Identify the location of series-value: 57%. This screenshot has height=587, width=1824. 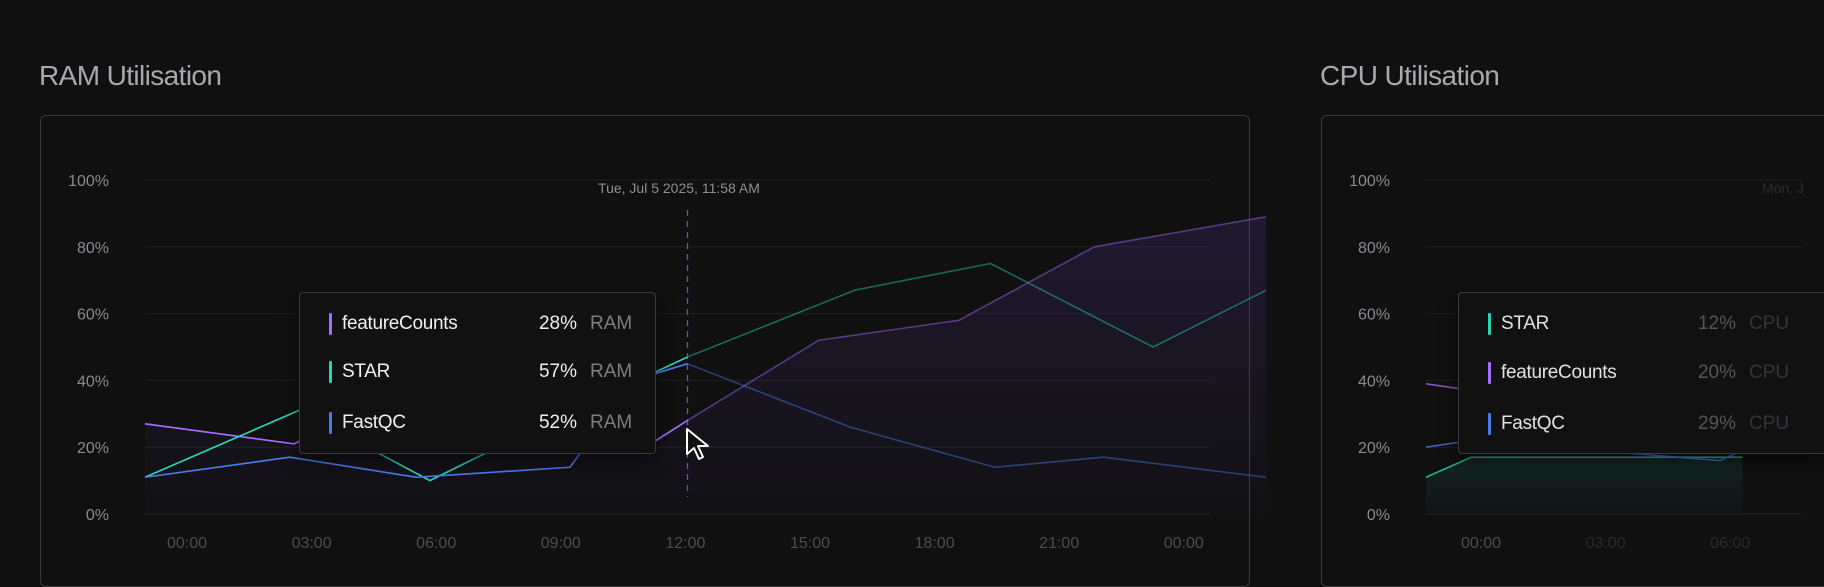
(557, 371).